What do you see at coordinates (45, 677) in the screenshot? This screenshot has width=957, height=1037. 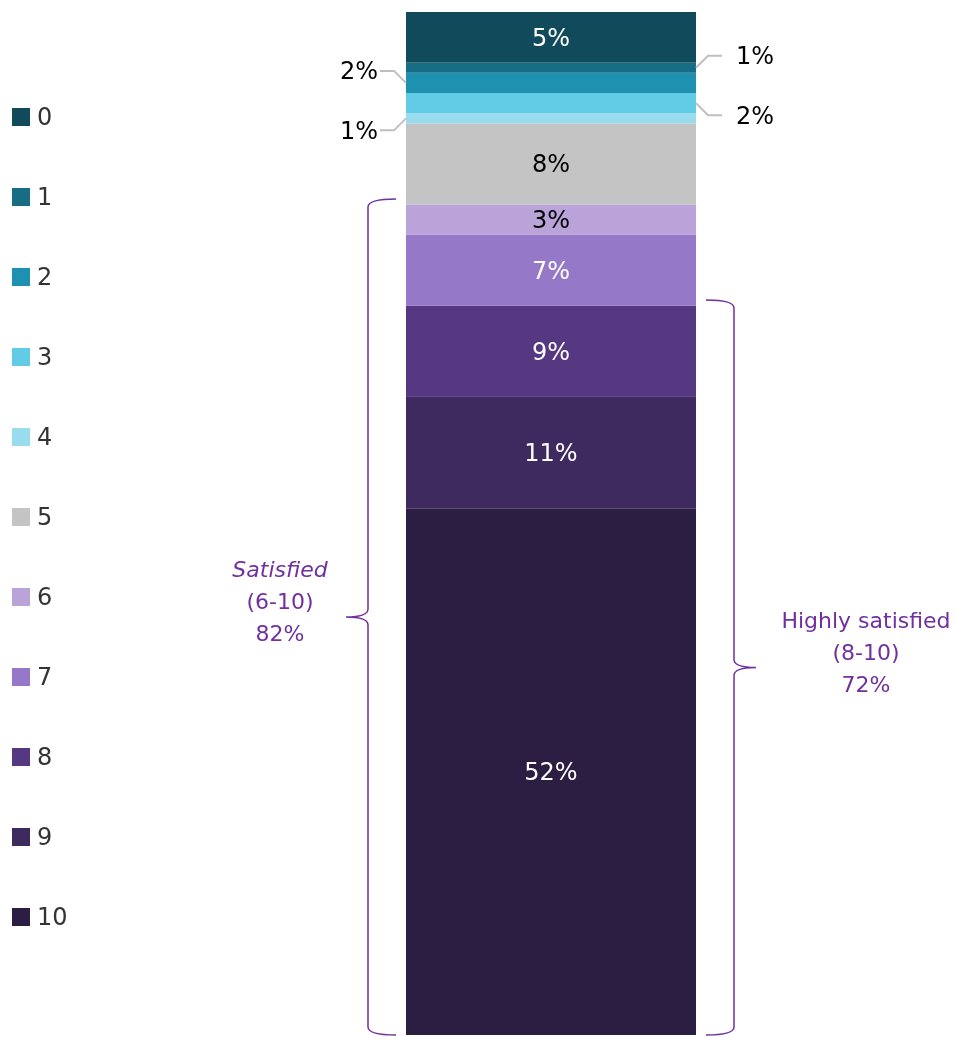 I see `legend-label: 7` at bounding box center [45, 677].